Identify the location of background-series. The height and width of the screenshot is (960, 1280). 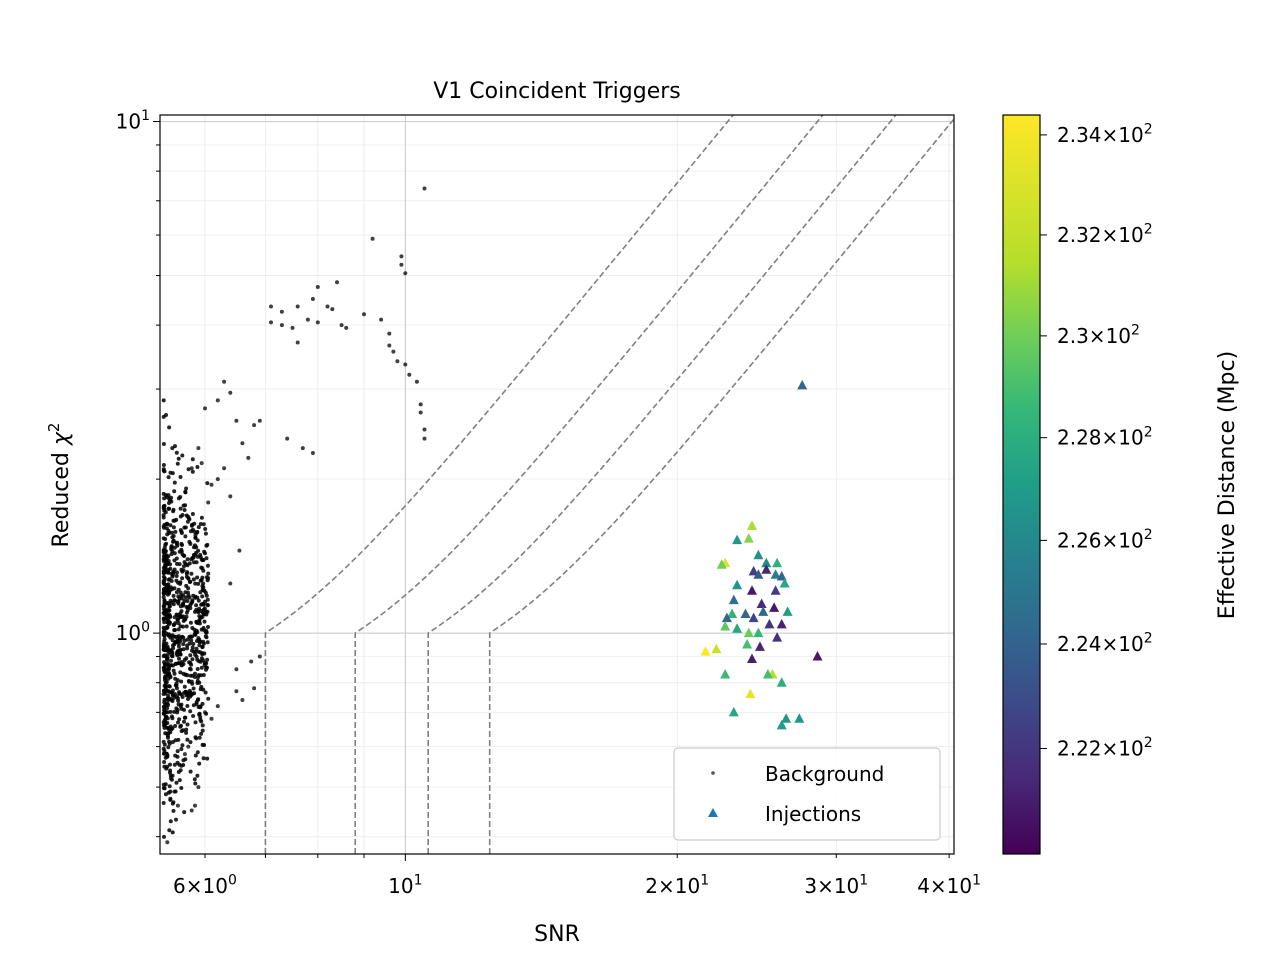
(294, 515).